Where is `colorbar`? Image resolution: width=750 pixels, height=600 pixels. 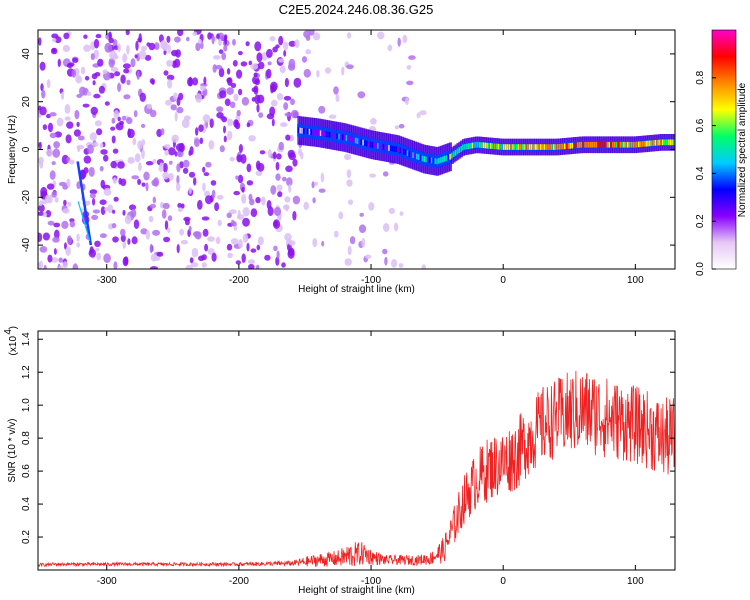
colorbar is located at coordinates (724, 149).